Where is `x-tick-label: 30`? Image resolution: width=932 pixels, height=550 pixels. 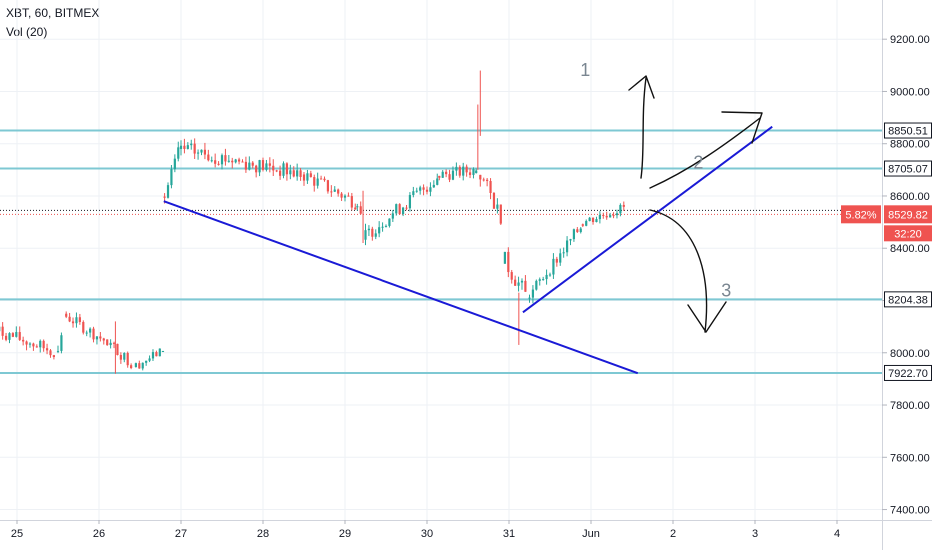 x-tick-label: 30 is located at coordinates (427, 534).